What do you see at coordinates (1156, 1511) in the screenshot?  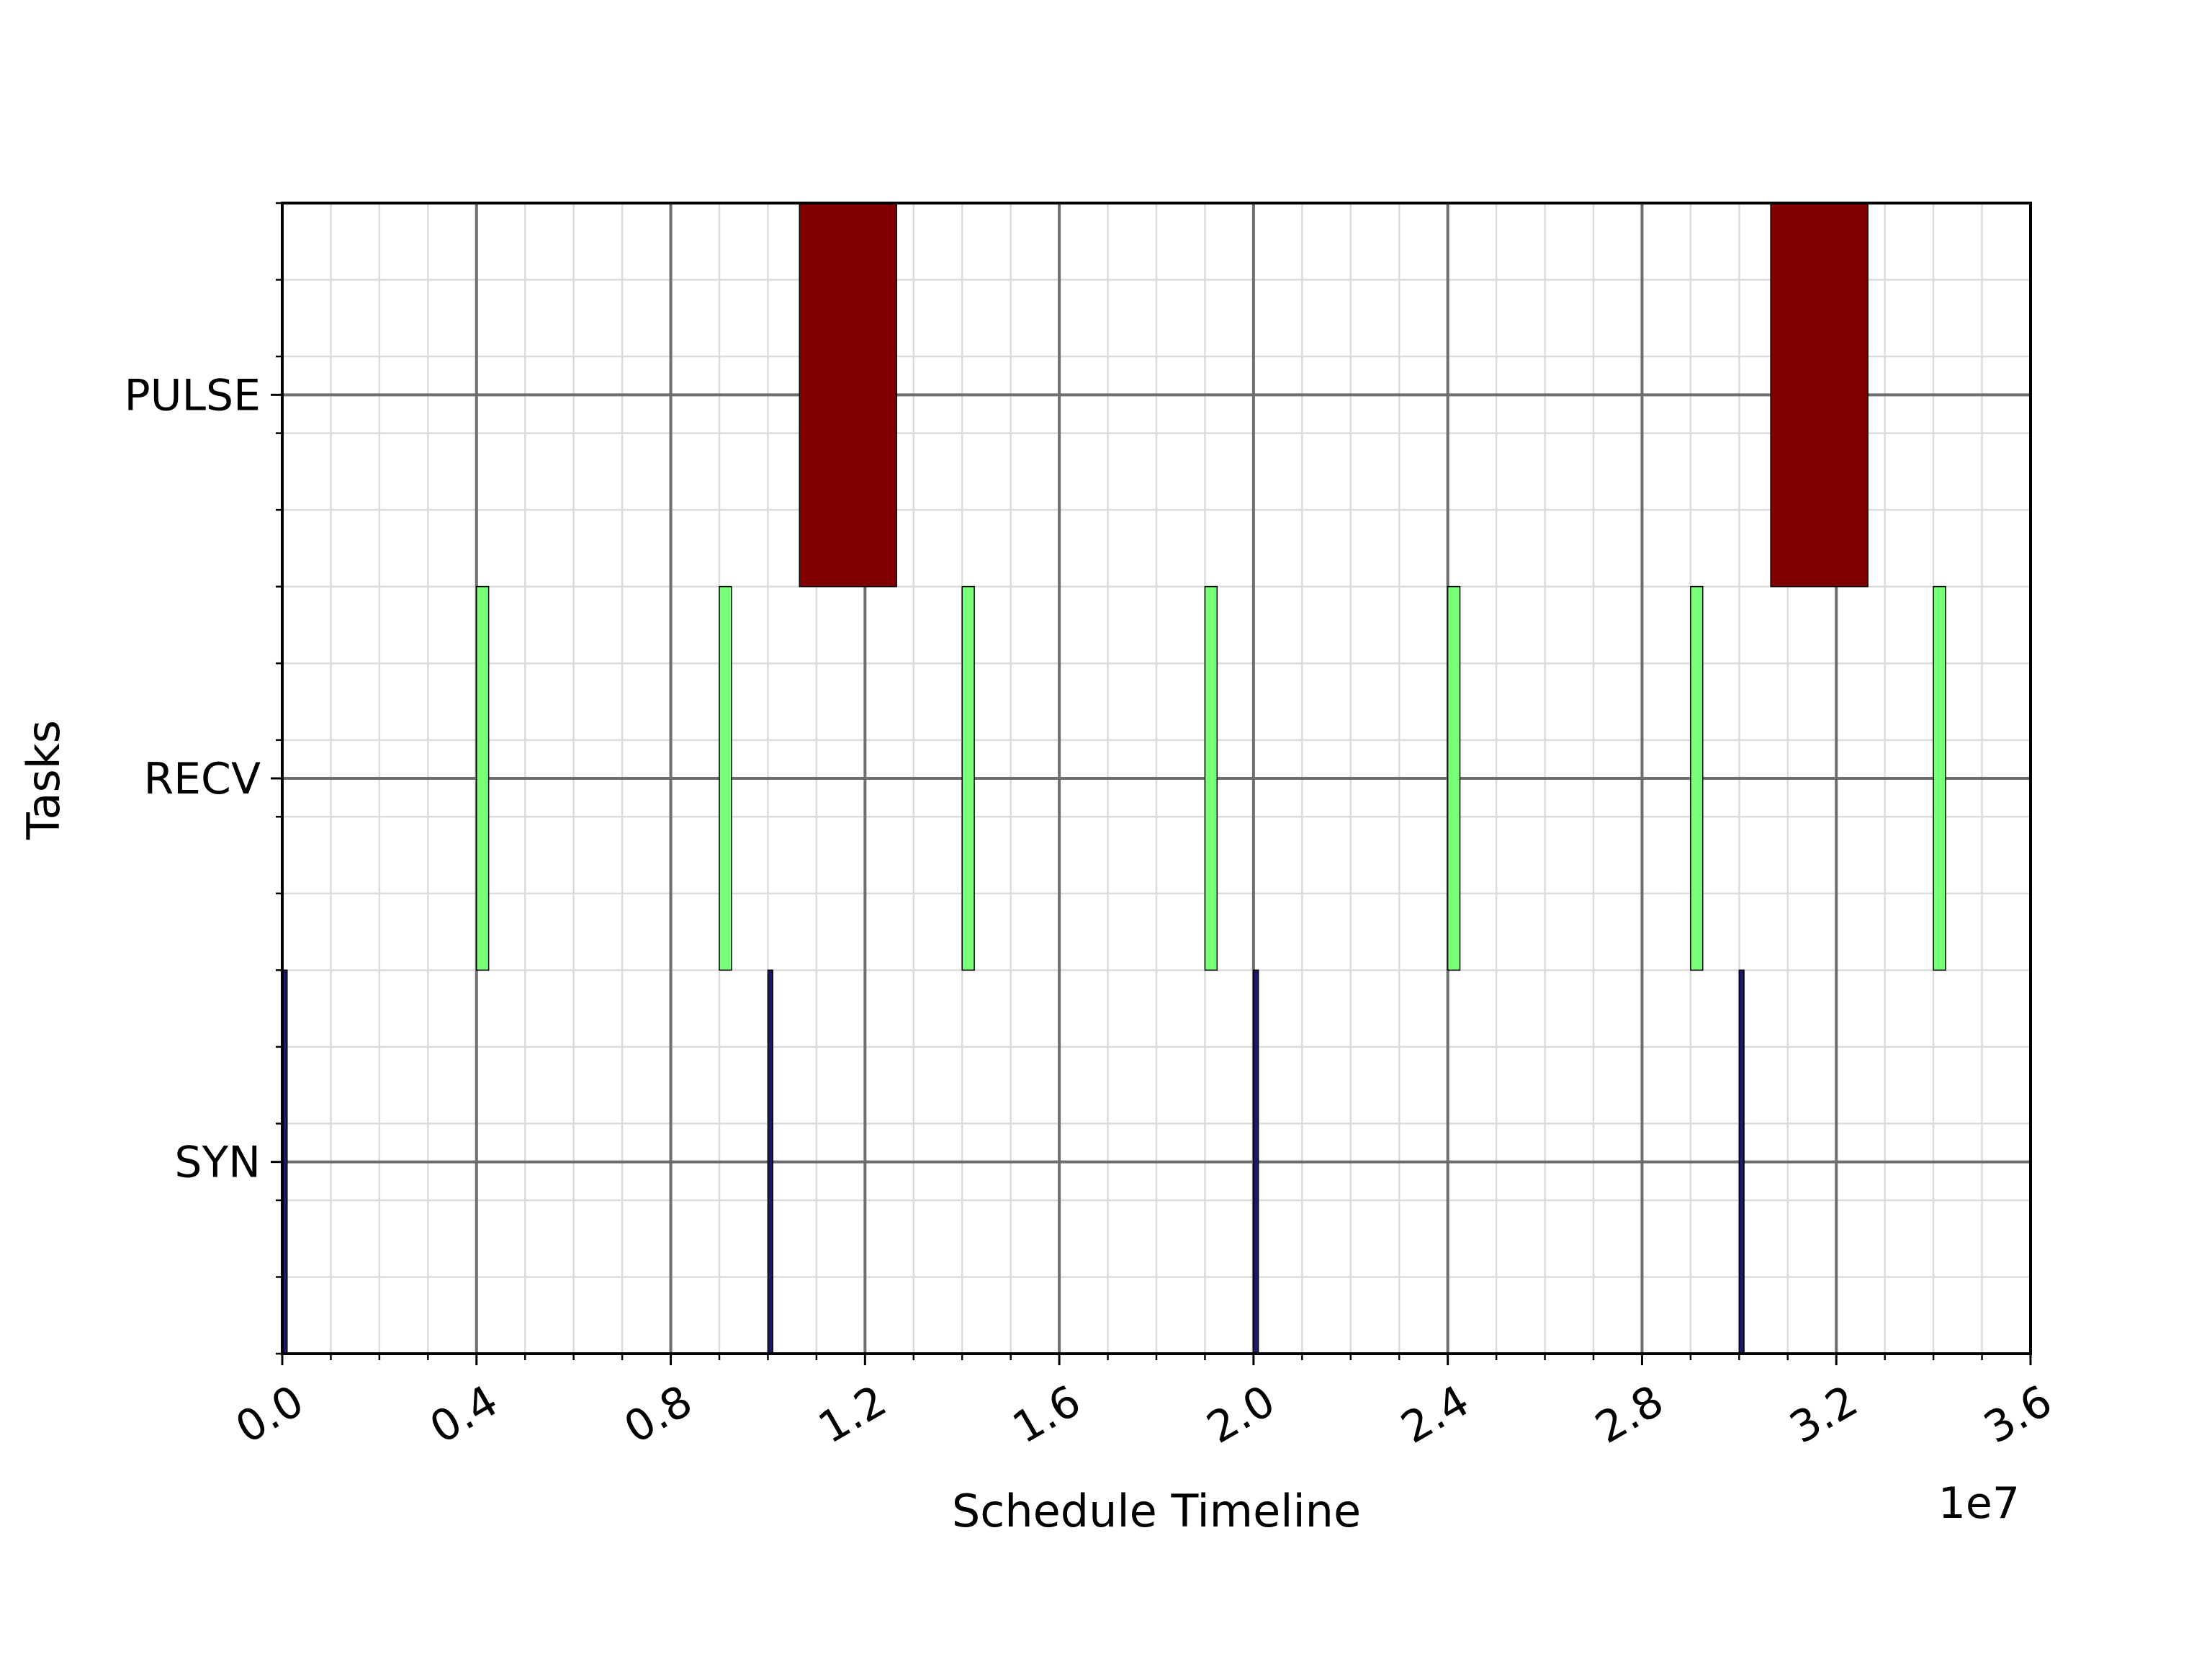 I see `x-axis-label: Schedule Timeline` at bounding box center [1156, 1511].